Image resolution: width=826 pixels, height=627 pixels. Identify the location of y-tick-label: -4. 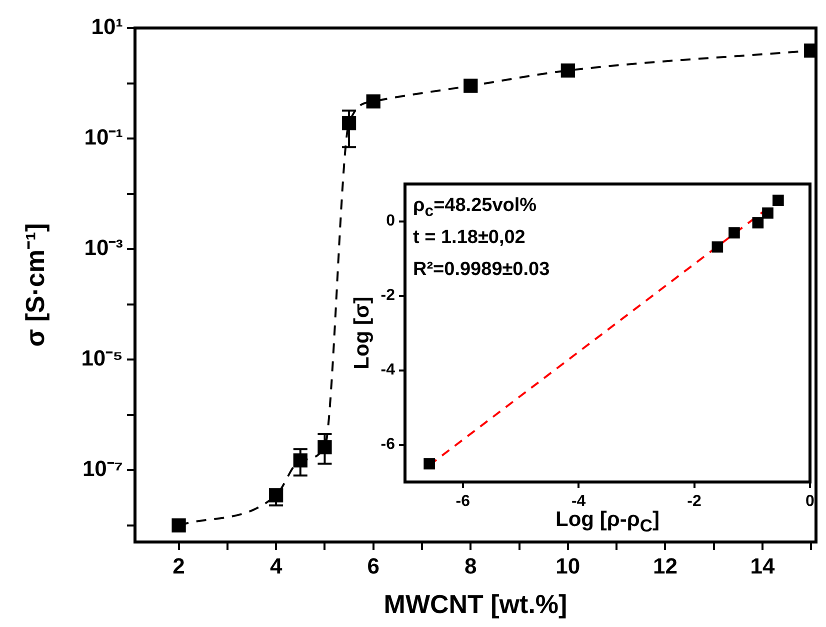
(388, 370).